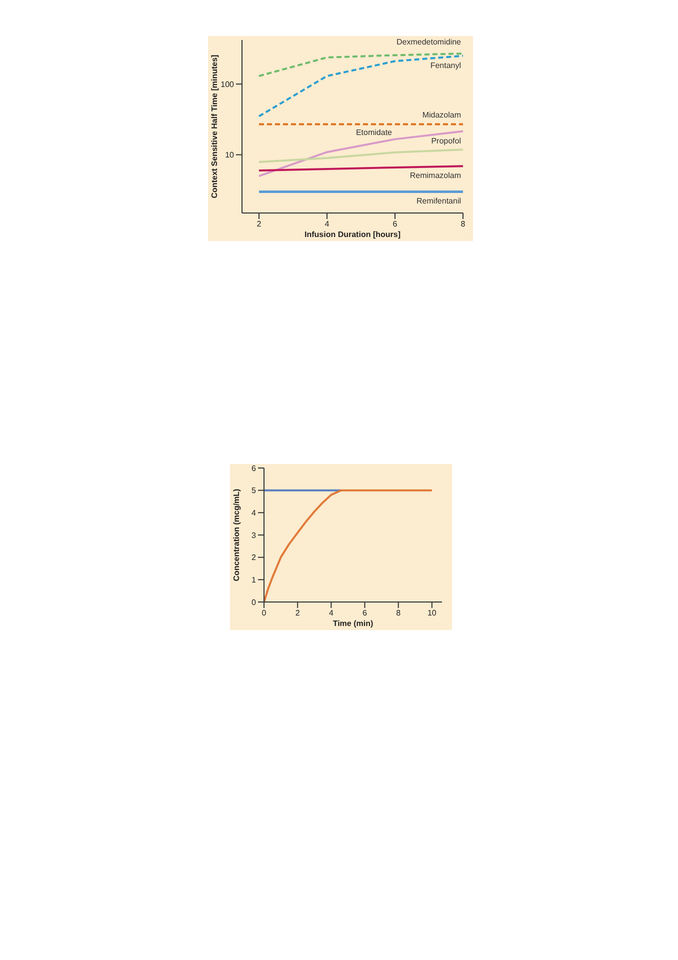 Image resolution: width=678 pixels, height=960 pixels. I want to click on y-axis-title: Context Sensitive Half Time [minutes], so click(214, 126).